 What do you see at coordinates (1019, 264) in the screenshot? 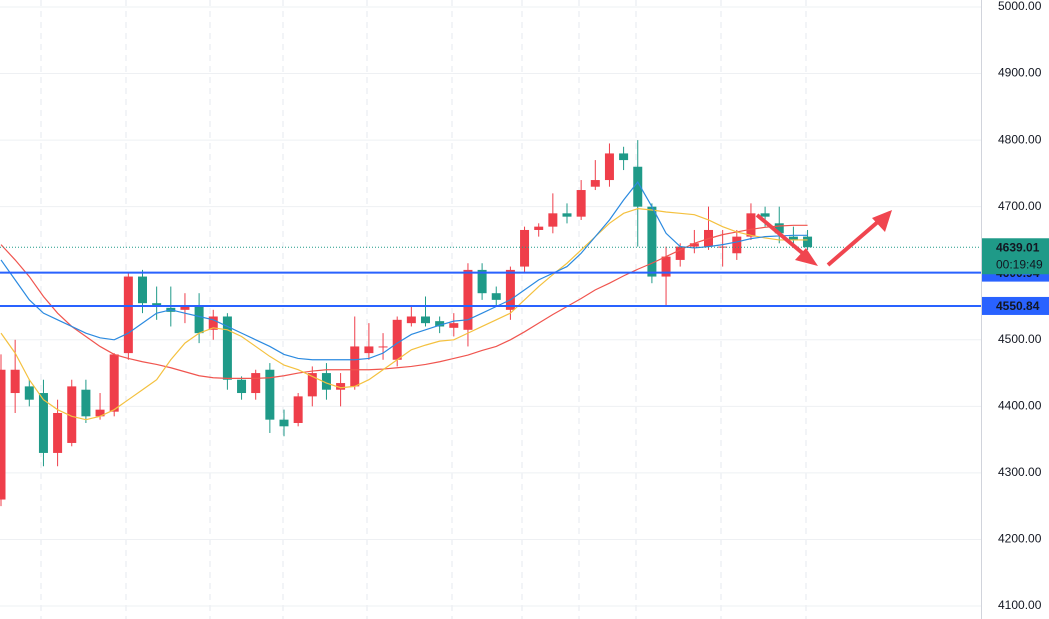
I see `countdown-label: 00:19:49` at bounding box center [1019, 264].